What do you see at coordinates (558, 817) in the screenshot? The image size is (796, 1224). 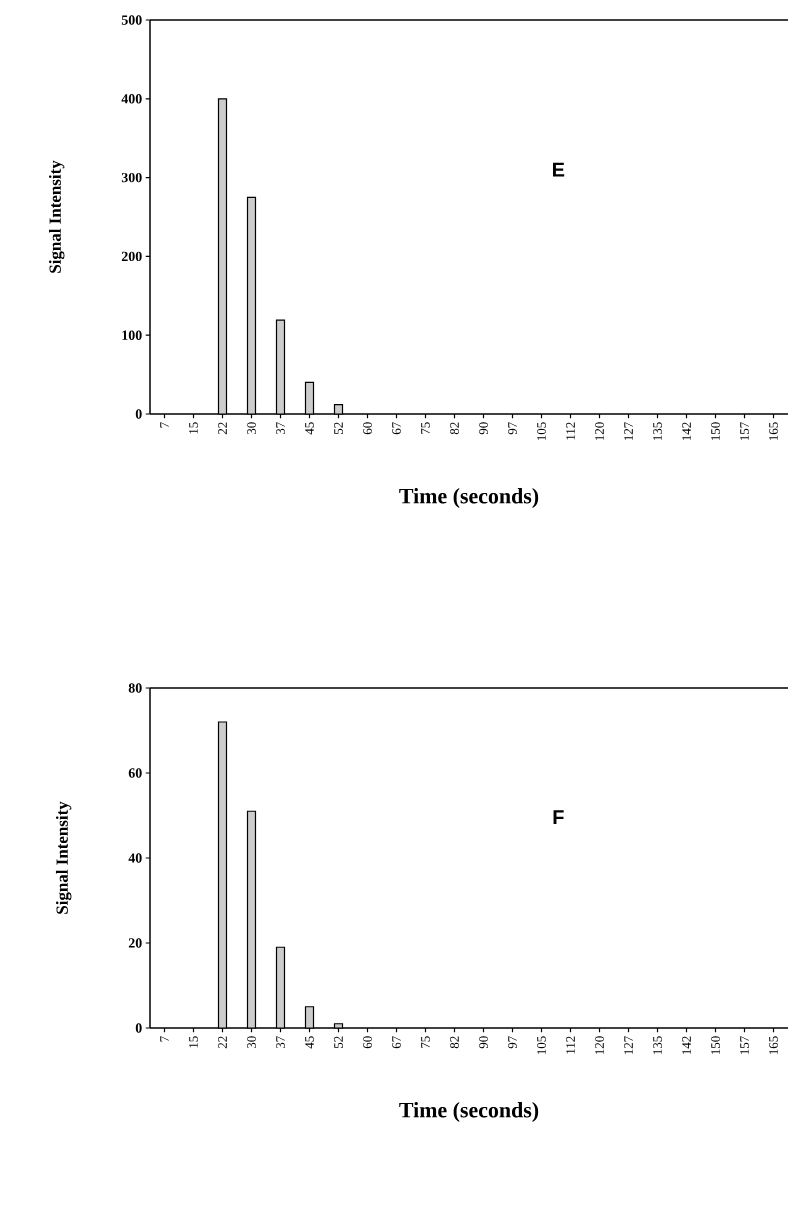 I see `annotation: F` at bounding box center [558, 817].